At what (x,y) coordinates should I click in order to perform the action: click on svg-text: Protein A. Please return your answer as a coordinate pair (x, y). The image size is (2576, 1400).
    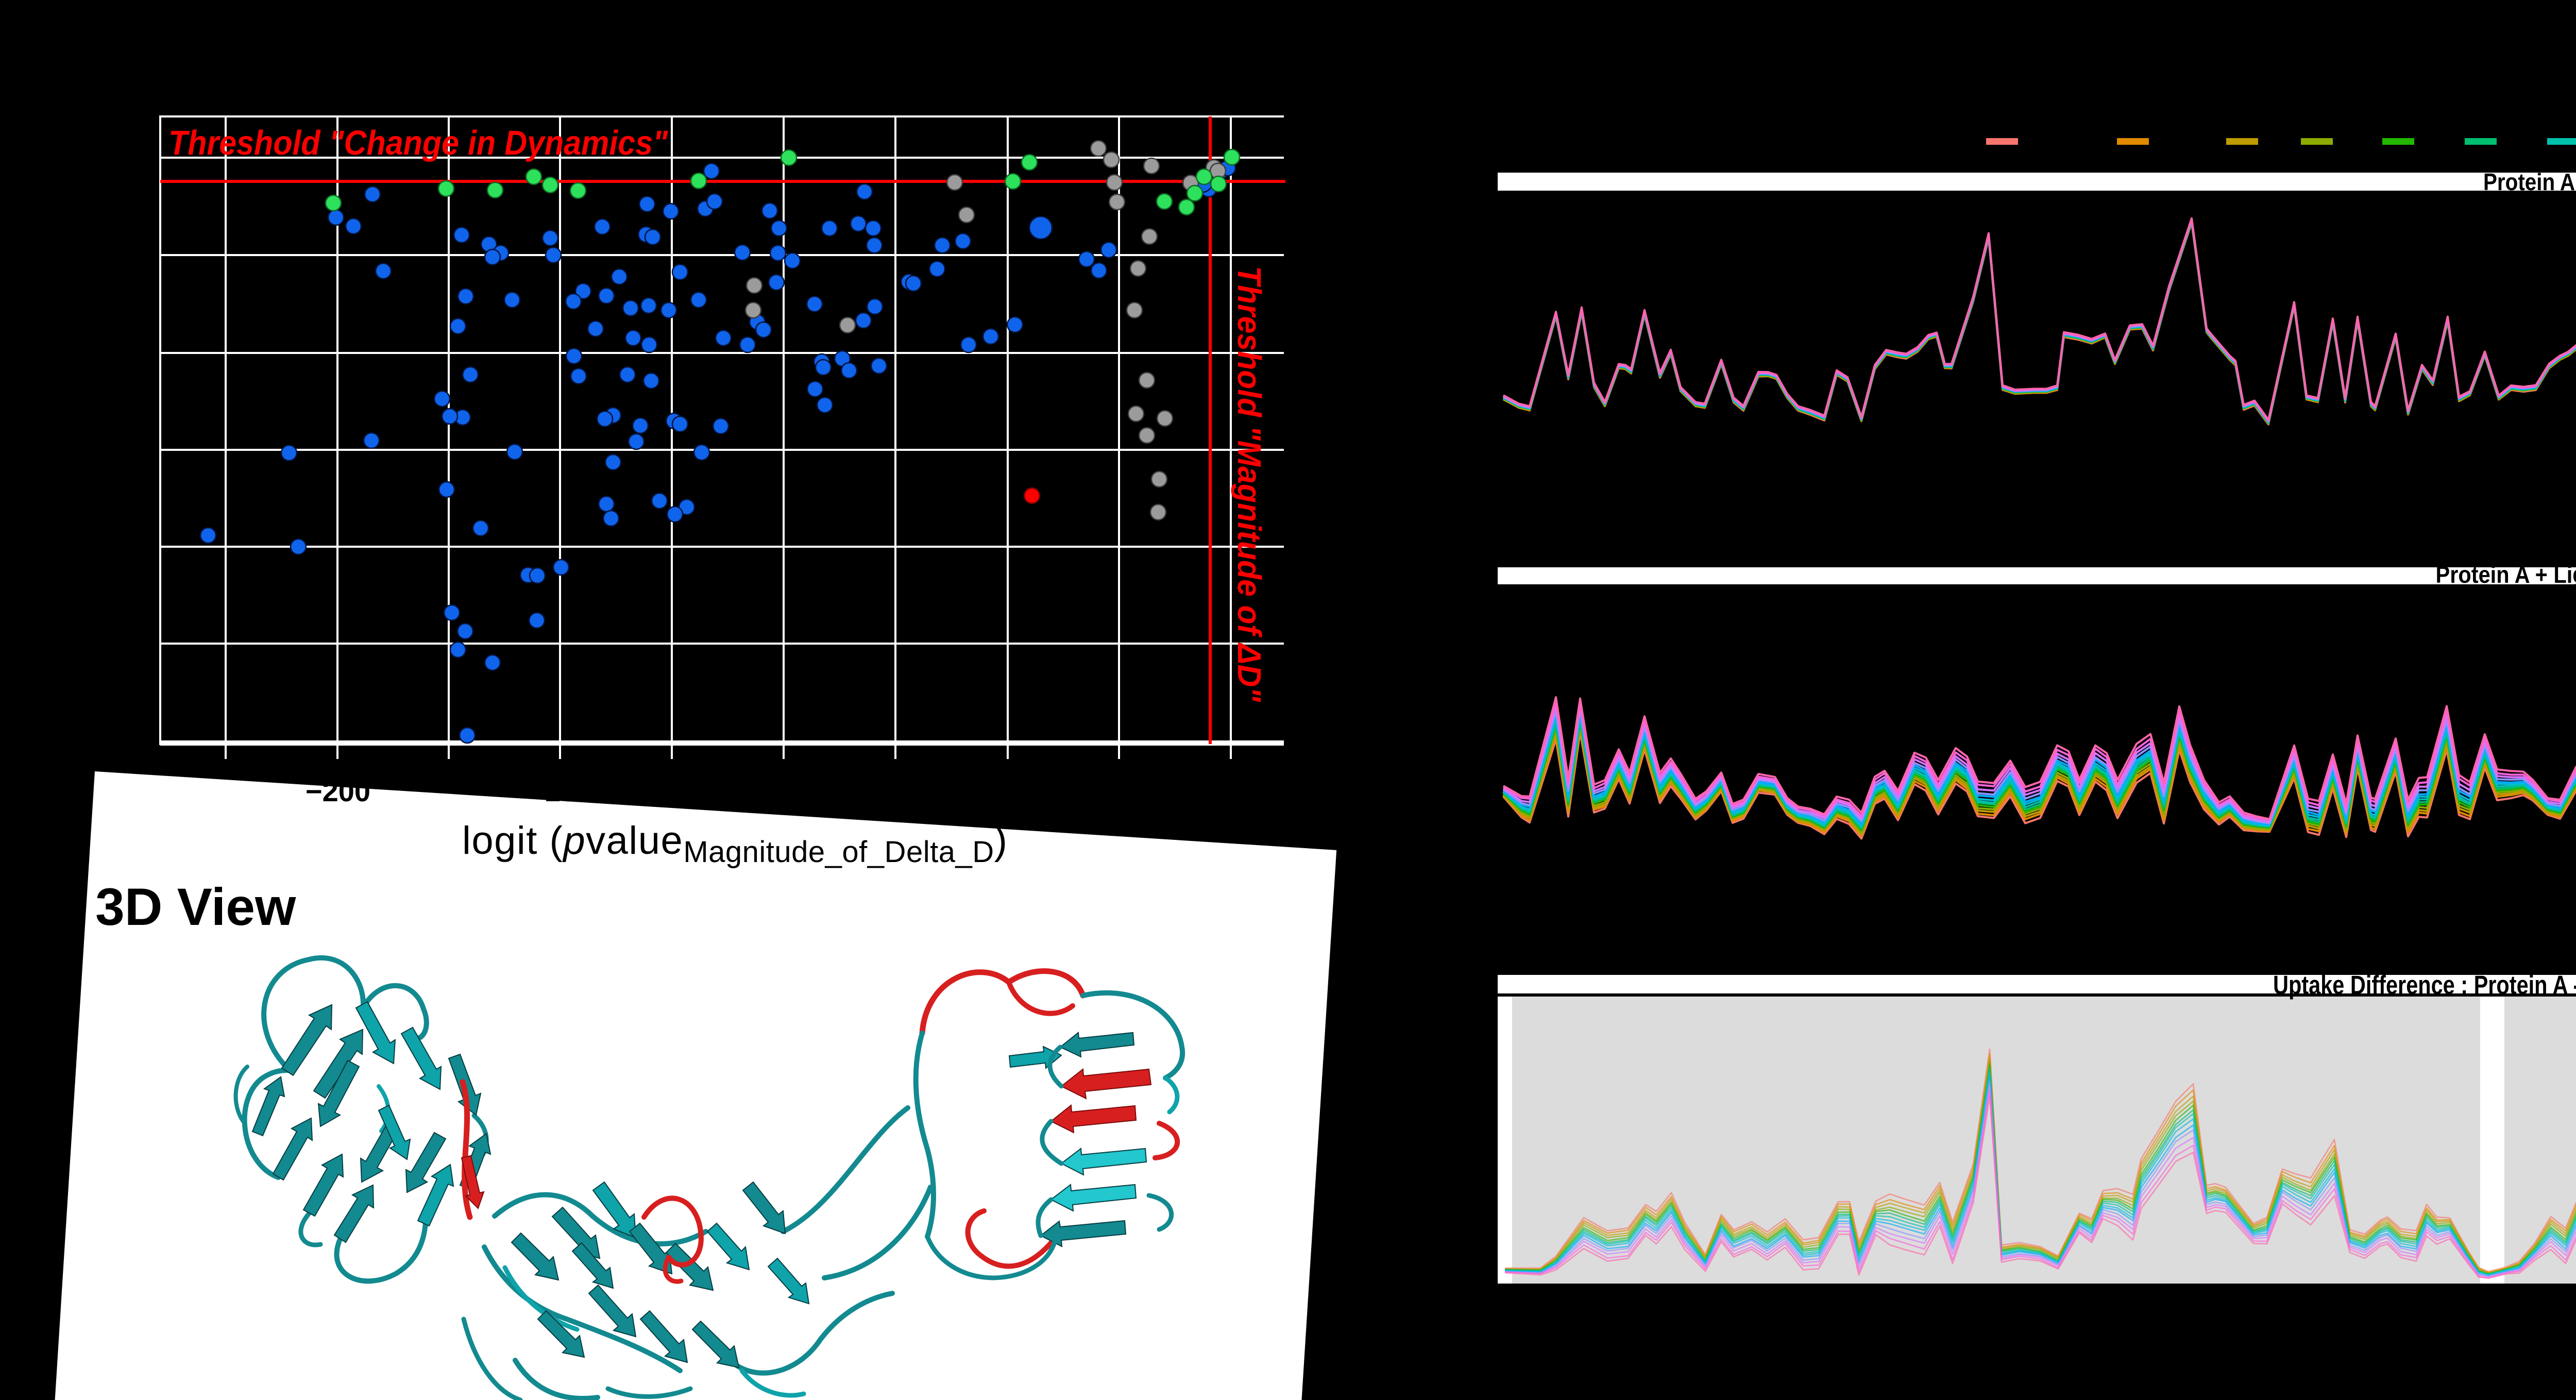
    Looking at the image, I should click on (2529, 181).